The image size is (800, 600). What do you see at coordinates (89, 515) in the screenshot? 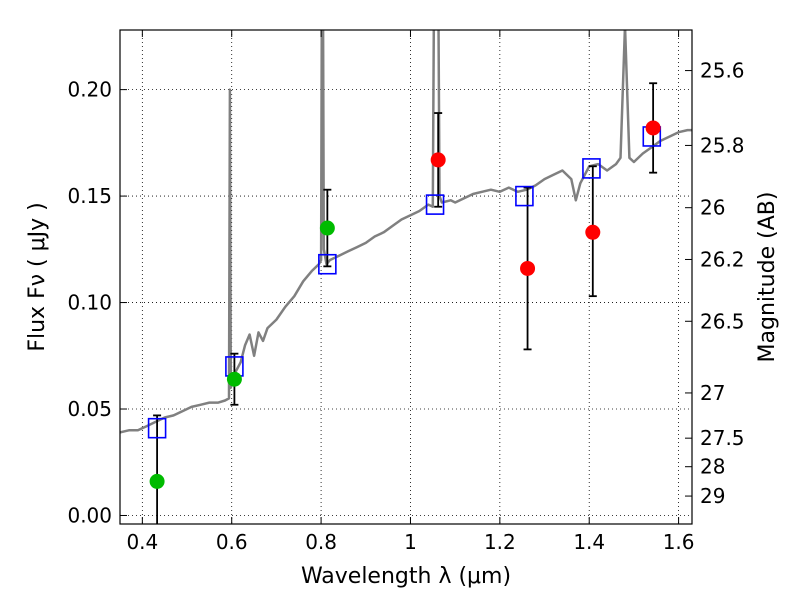
I see `y-tick-label: 0.00` at bounding box center [89, 515].